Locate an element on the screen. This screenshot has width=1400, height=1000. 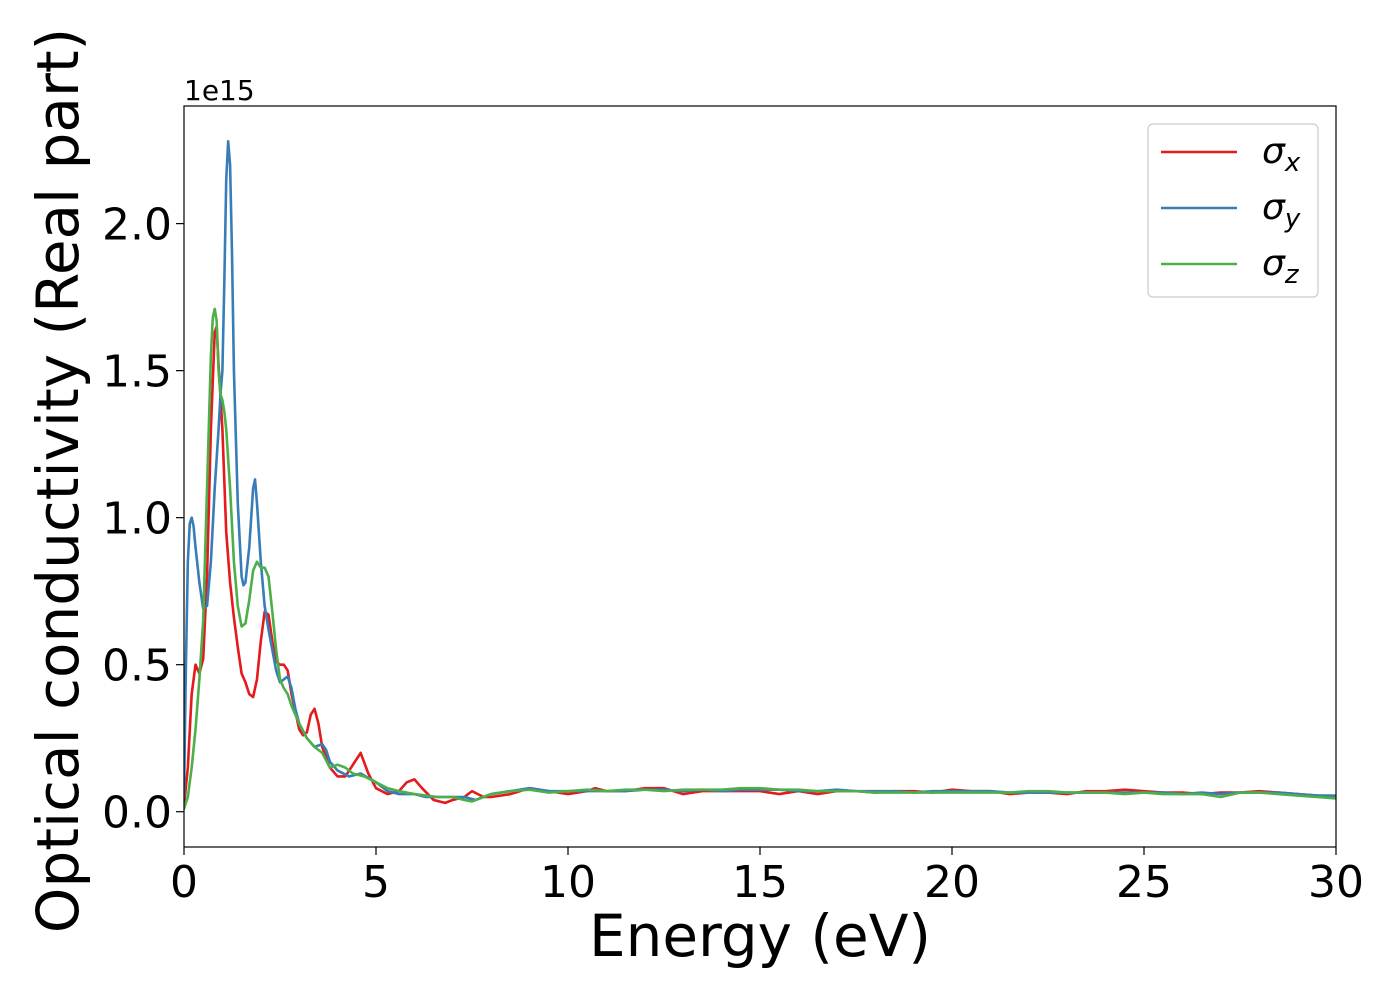
y-tick-label: 2.0 is located at coordinates (137, 225).